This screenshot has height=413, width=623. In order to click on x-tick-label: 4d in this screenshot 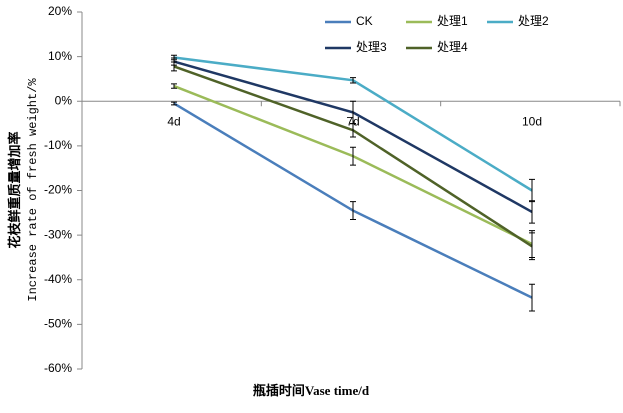, I will do `click(173, 121)`.